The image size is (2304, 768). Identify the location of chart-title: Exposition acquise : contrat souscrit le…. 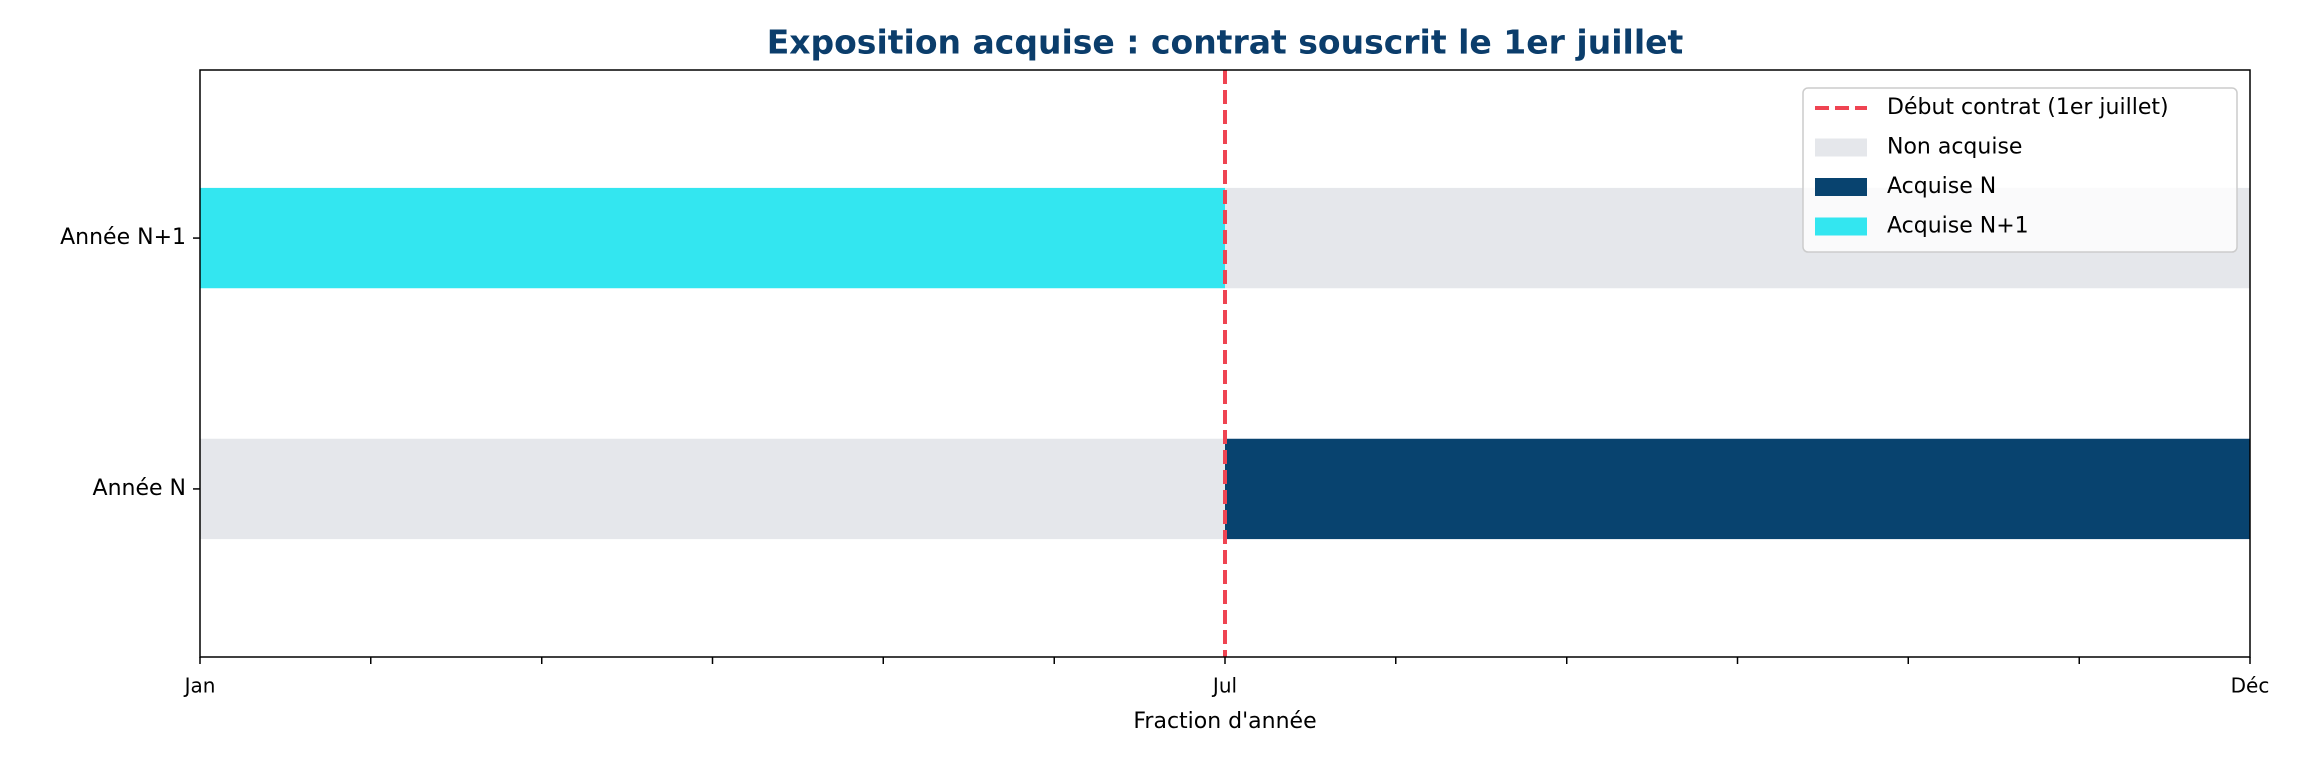
(1225, 42).